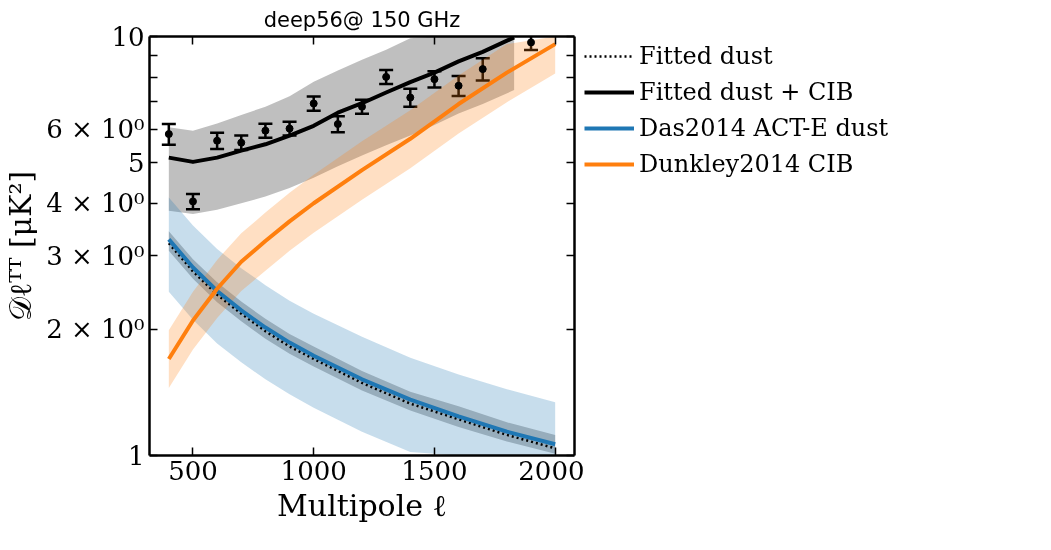 The height and width of the screenshot is (550, 1051). I want to click on y-axis-title: 𝒟ℓᵀᵀ [μK²], so click(21, 246).